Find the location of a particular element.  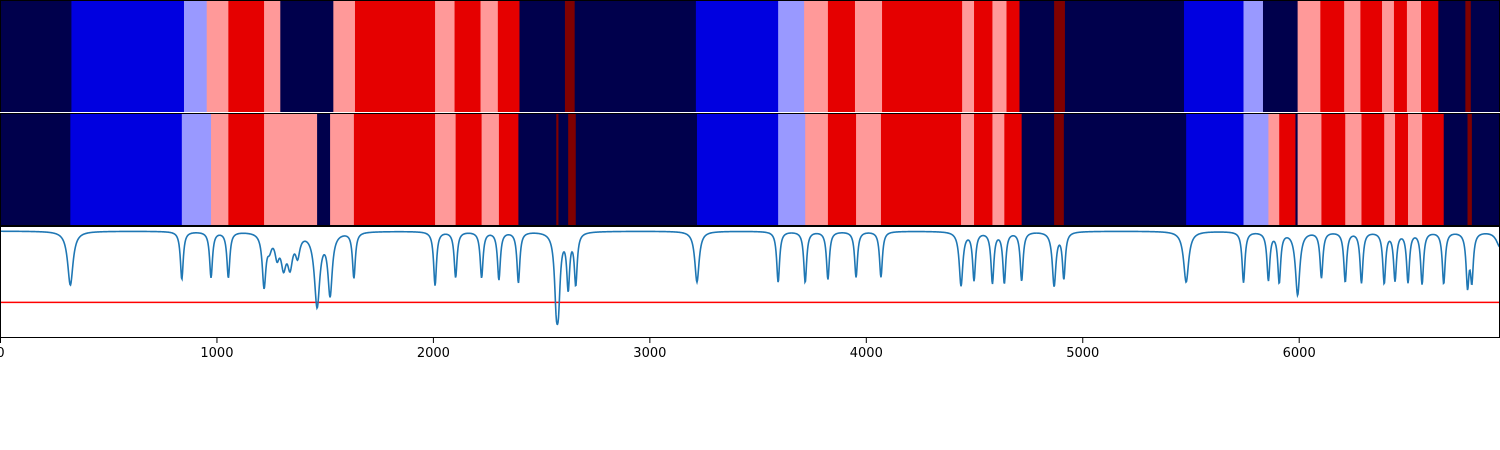

x-tick-label: 5000 is located at coordinates (1082, 353).